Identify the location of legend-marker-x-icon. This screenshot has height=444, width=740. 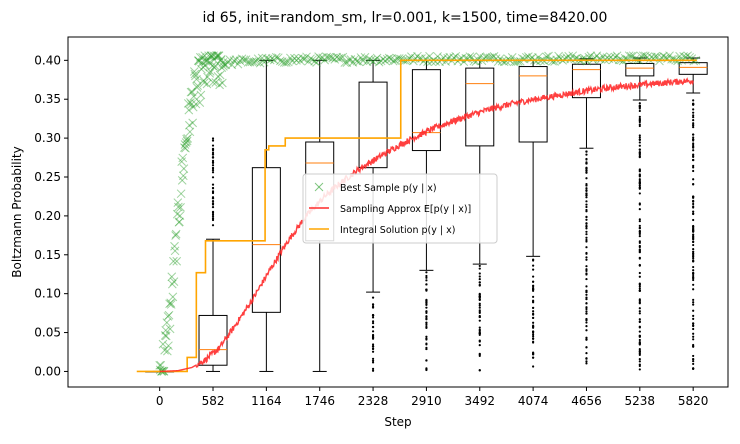
(319, 187).